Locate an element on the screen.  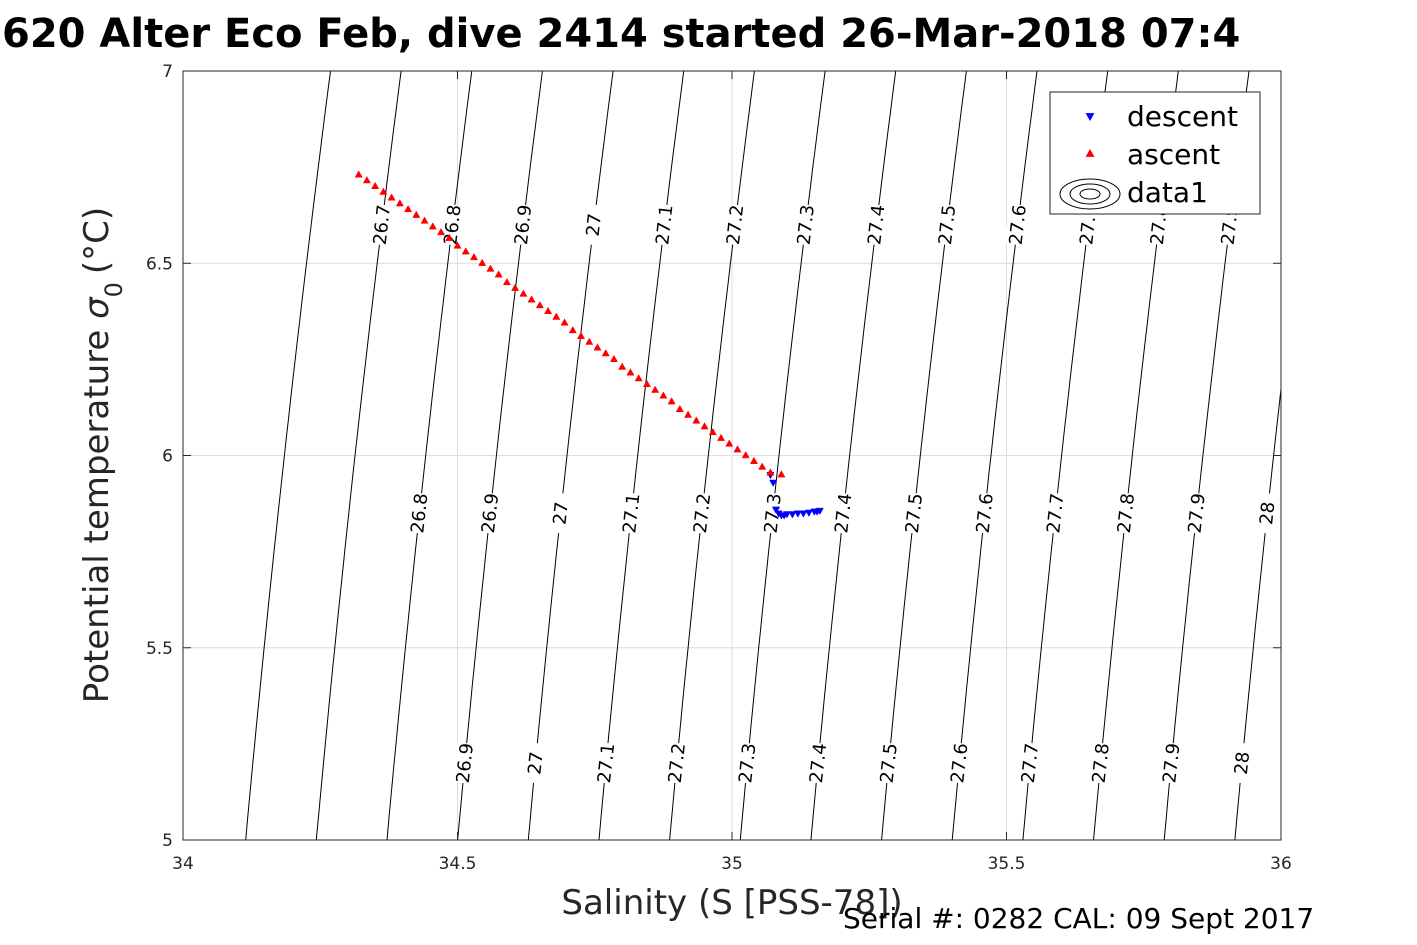
contour-label-group: 27.7 is located at coordinates (1029, 763).